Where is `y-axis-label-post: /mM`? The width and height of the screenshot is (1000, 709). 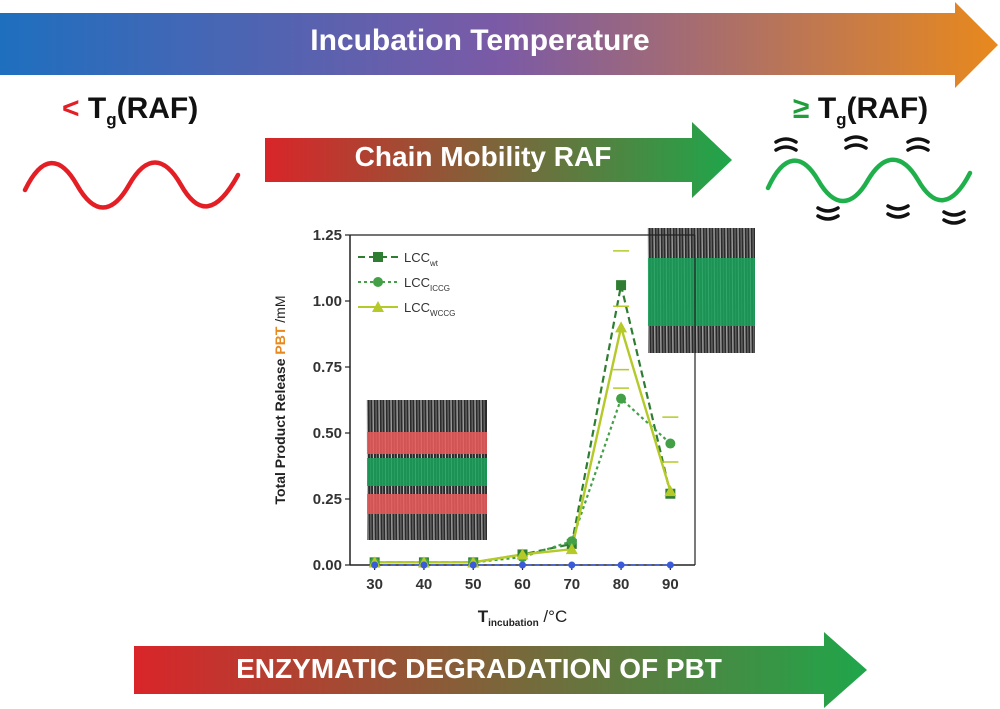 y-axis-label-post: /mM is located at coordinates (280, 310).